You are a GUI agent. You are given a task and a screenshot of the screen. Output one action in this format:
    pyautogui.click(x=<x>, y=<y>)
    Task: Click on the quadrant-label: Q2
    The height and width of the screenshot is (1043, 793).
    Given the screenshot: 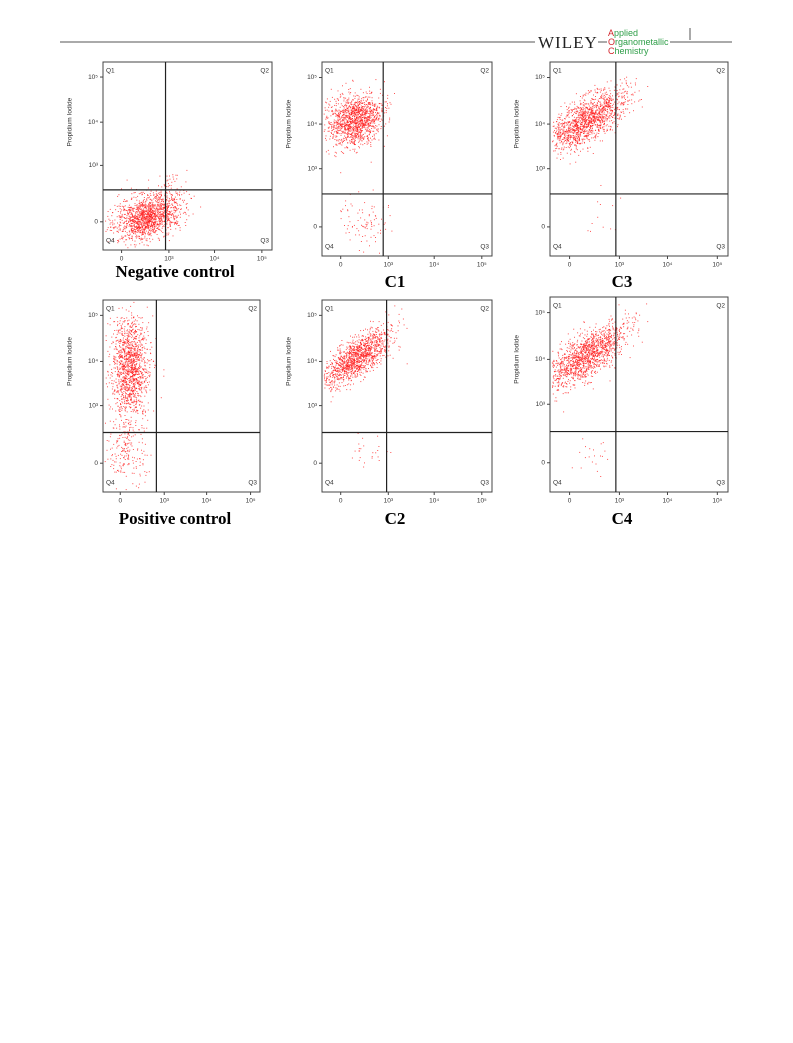 What is the action you would take?
    pyautogui.click(x=264, y=71)
    